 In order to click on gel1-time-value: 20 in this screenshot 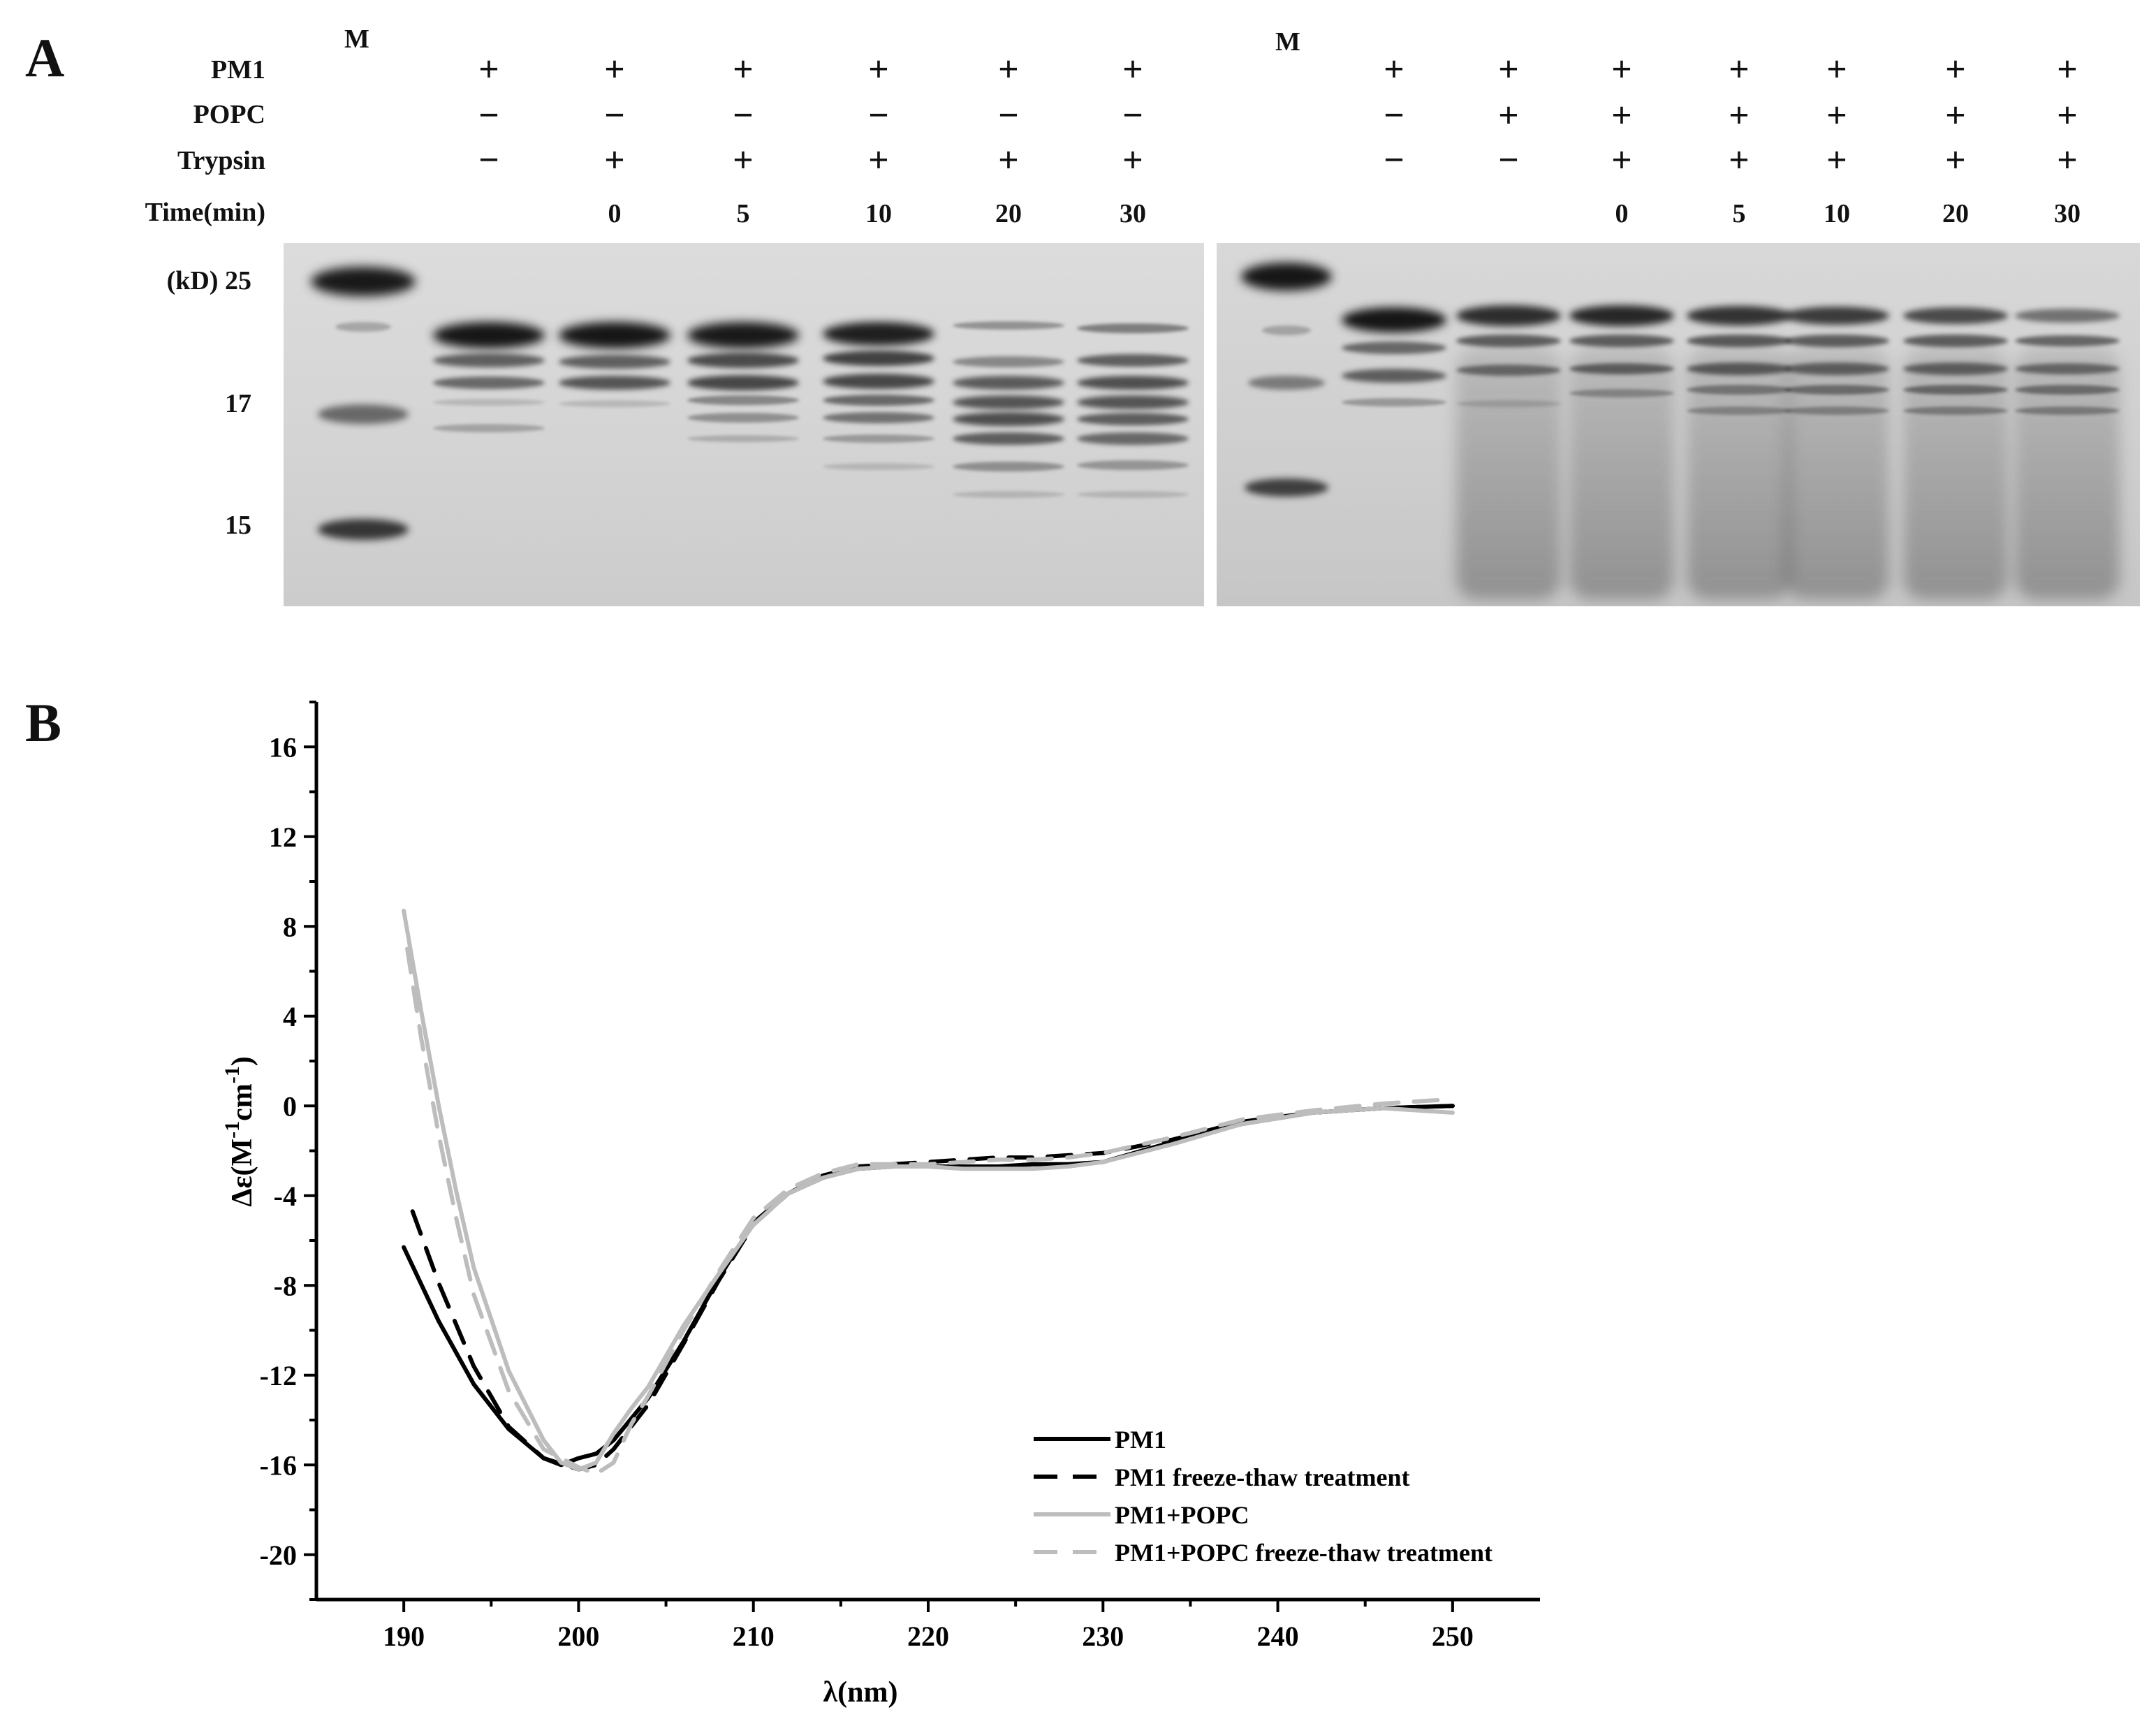, I will do `click(1008, 213)`.